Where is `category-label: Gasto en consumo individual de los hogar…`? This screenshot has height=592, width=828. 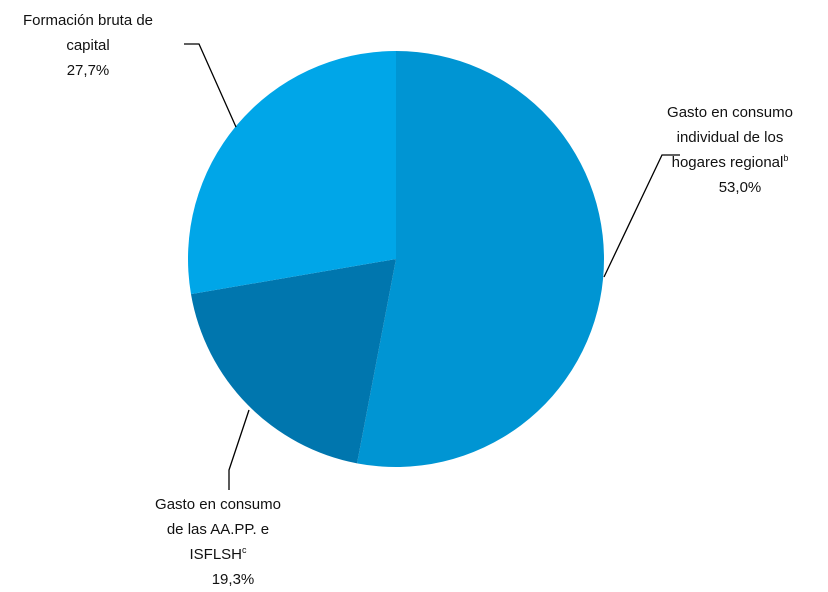
category-label: Gasto en consumo individual de los hogar… is located at coordinates (730, 137).